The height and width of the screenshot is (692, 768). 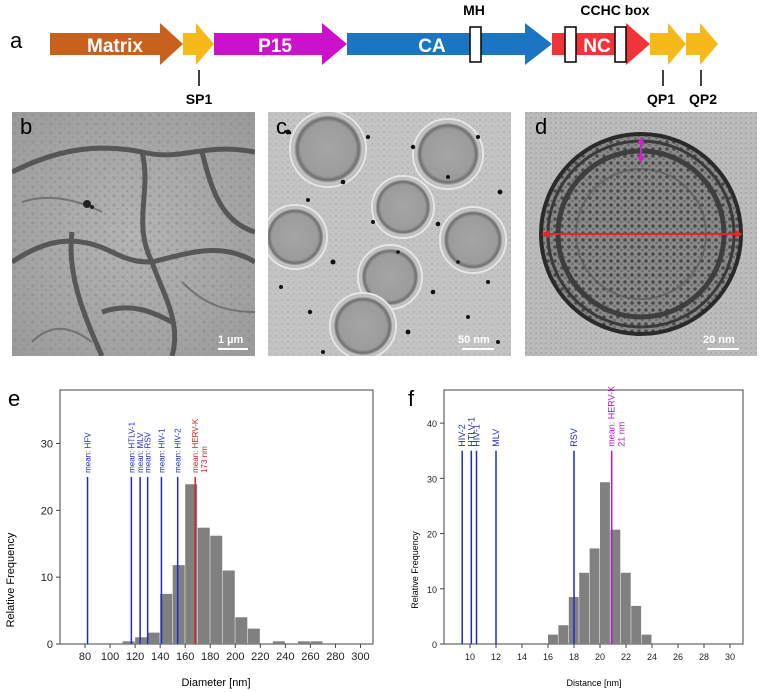 What do you see at coordinates (11, 579) in the screenshot?
I see `chart-e-ylabel: Relative Frequency` at bounding box center [11, 579].